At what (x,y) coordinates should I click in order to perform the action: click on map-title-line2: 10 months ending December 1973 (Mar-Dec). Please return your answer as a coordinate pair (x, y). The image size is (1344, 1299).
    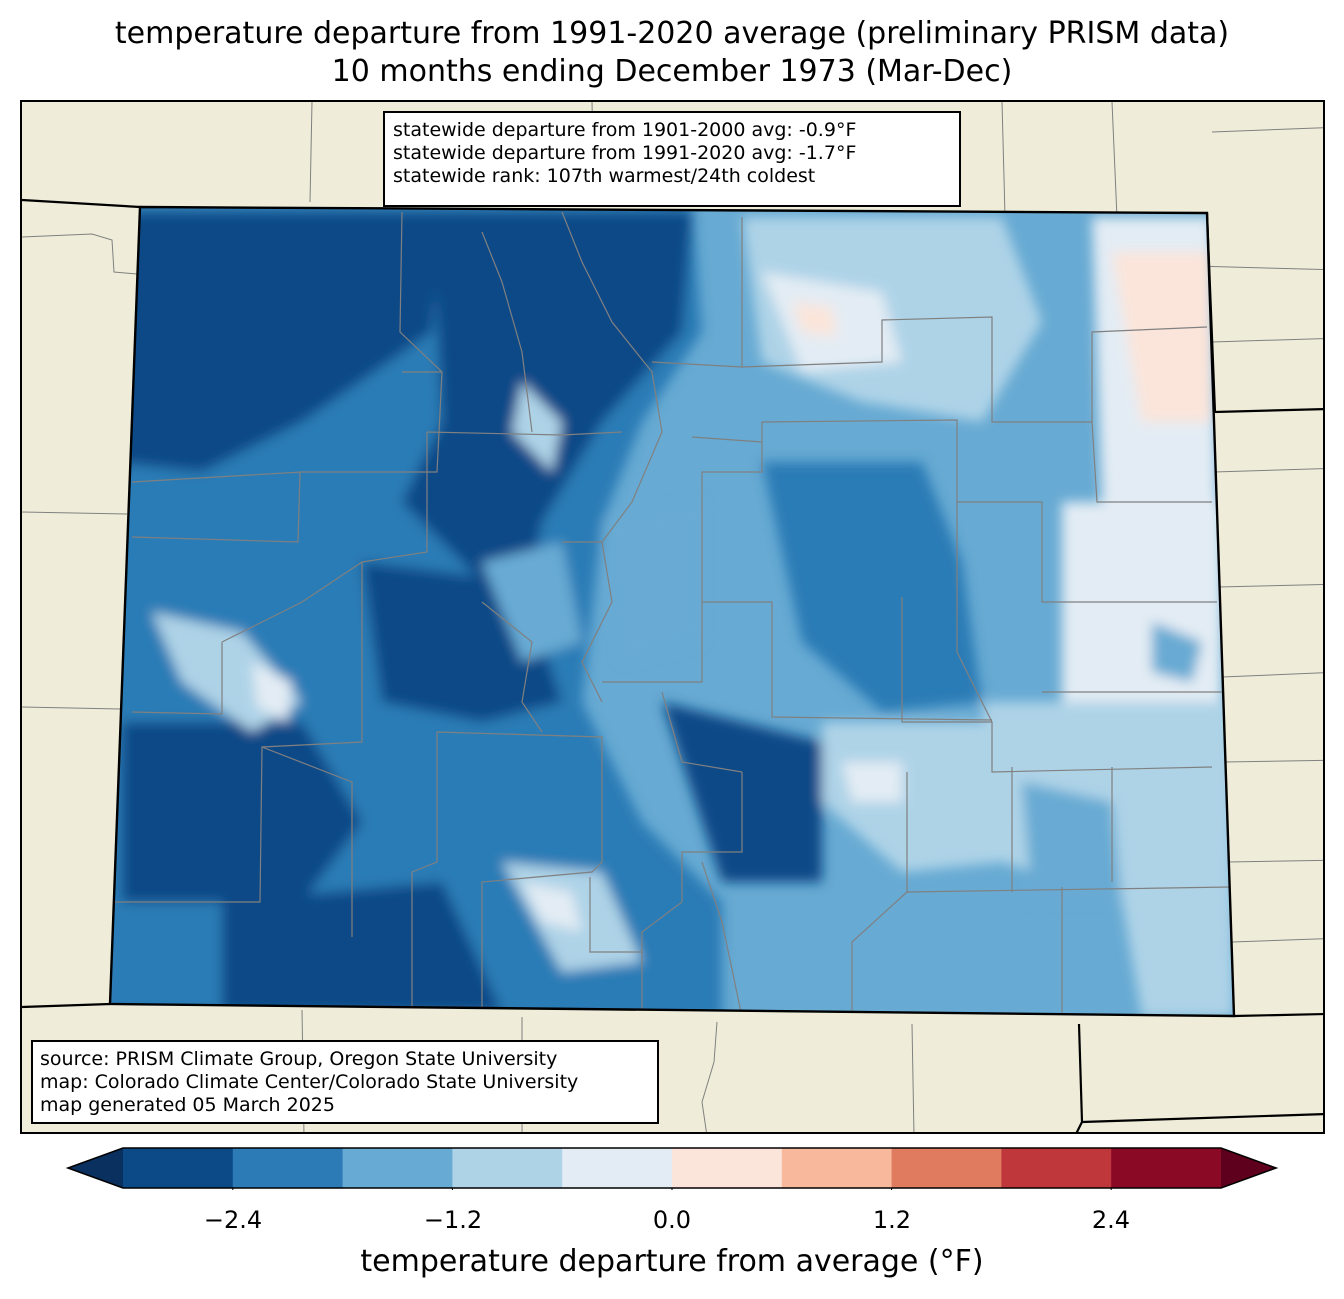
    Looking at the image, I should click on (672, 71).